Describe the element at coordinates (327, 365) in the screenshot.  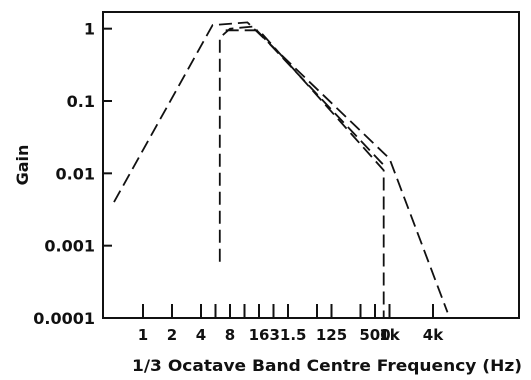
I see `x-axis-title: 1/3 Ocatave Band Centre Frequency (Hz)` at that location.